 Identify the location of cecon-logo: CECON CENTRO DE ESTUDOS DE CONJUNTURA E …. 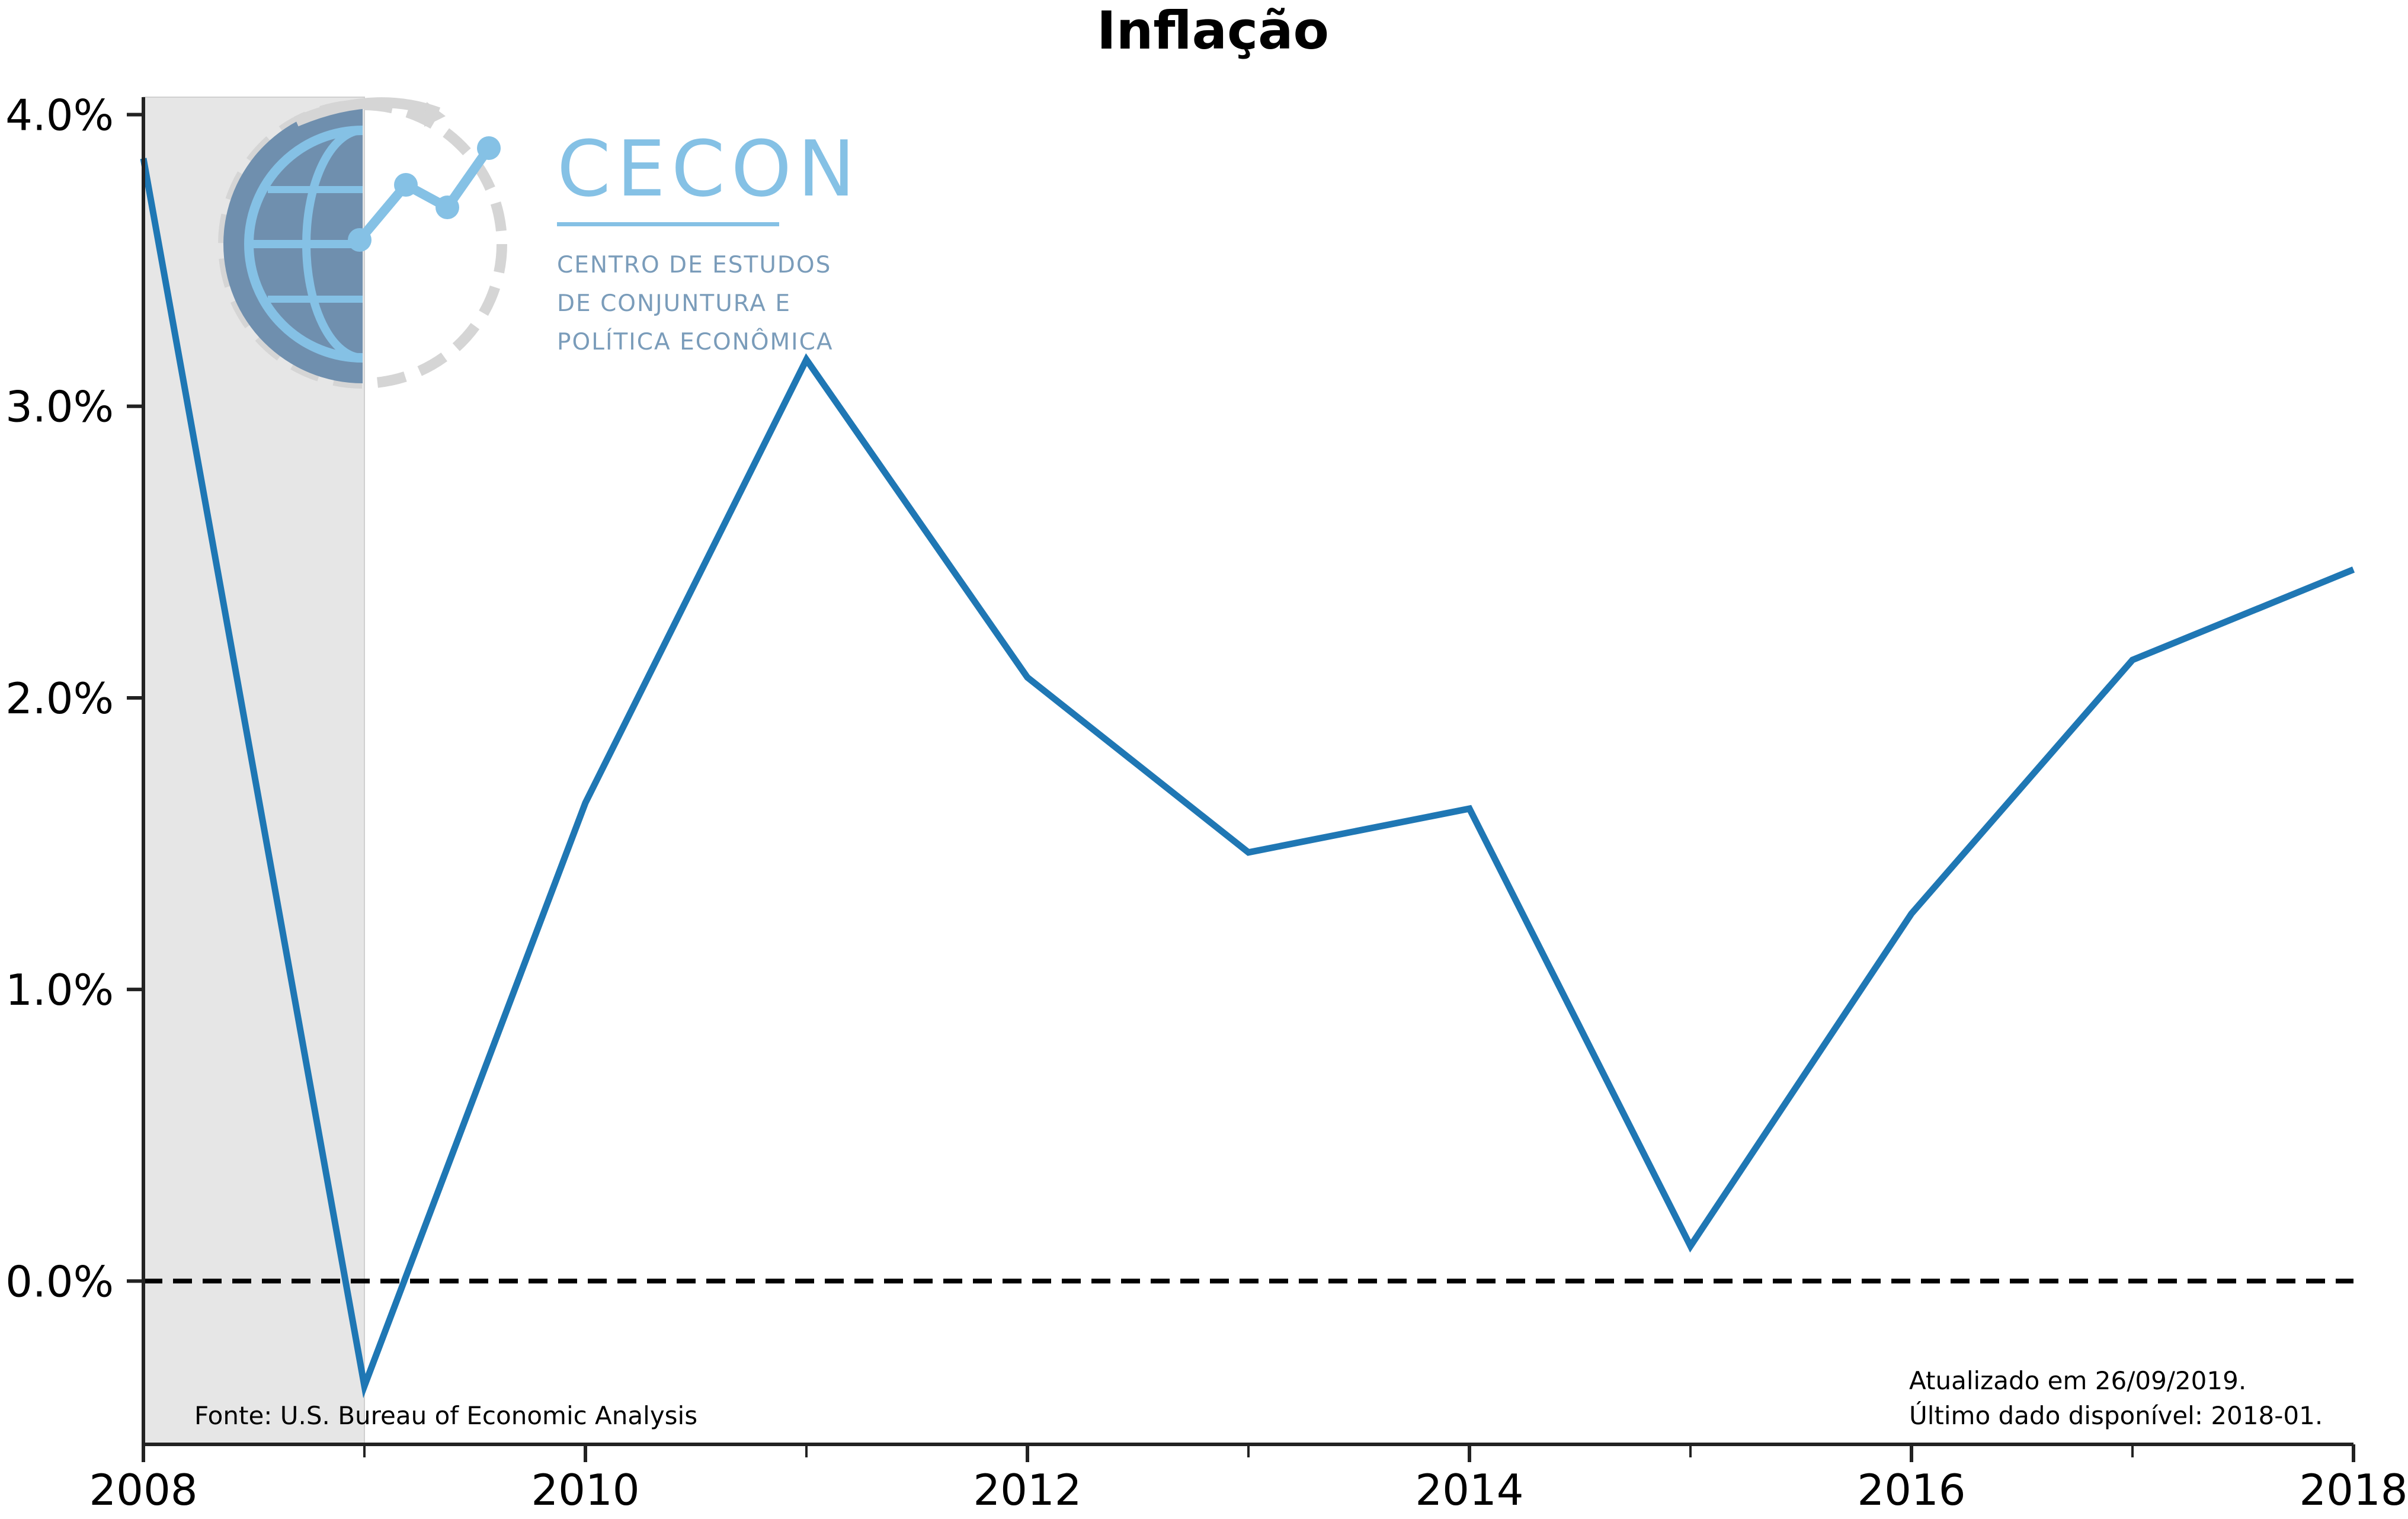
(539, 243).